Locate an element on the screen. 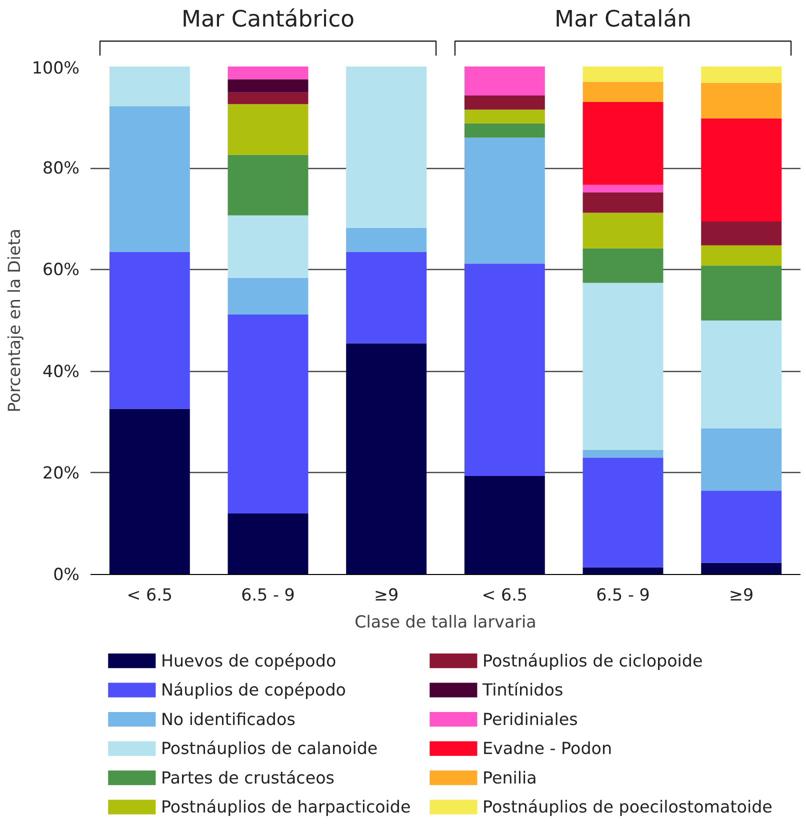 Image resolution: width=806 pixels, height=836 pixels. legend-label: Huevos de copépodo is located at coordinates (248, 660).